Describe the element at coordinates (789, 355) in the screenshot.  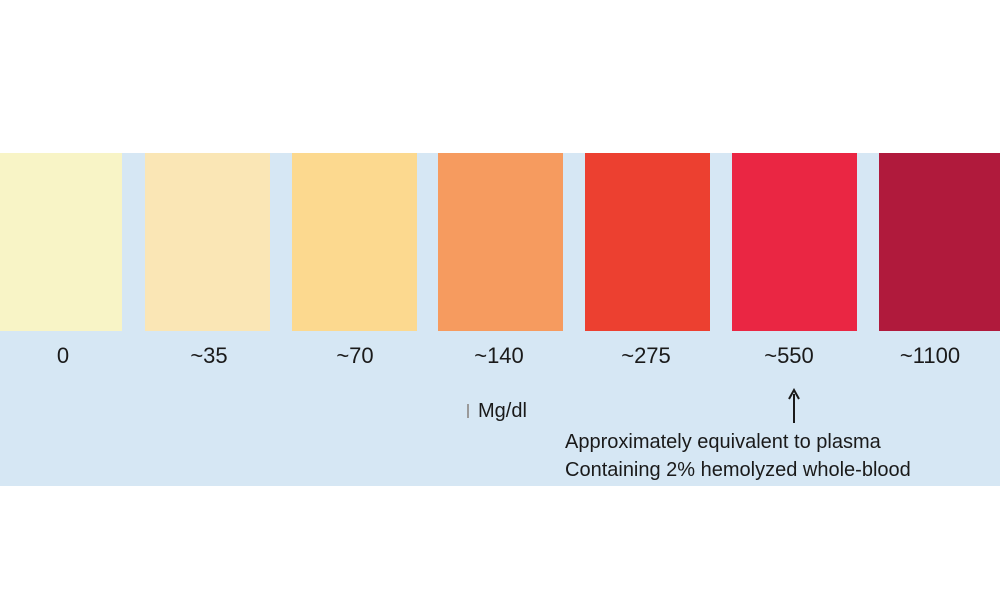
I see `value-label-550: ~550` at that location.